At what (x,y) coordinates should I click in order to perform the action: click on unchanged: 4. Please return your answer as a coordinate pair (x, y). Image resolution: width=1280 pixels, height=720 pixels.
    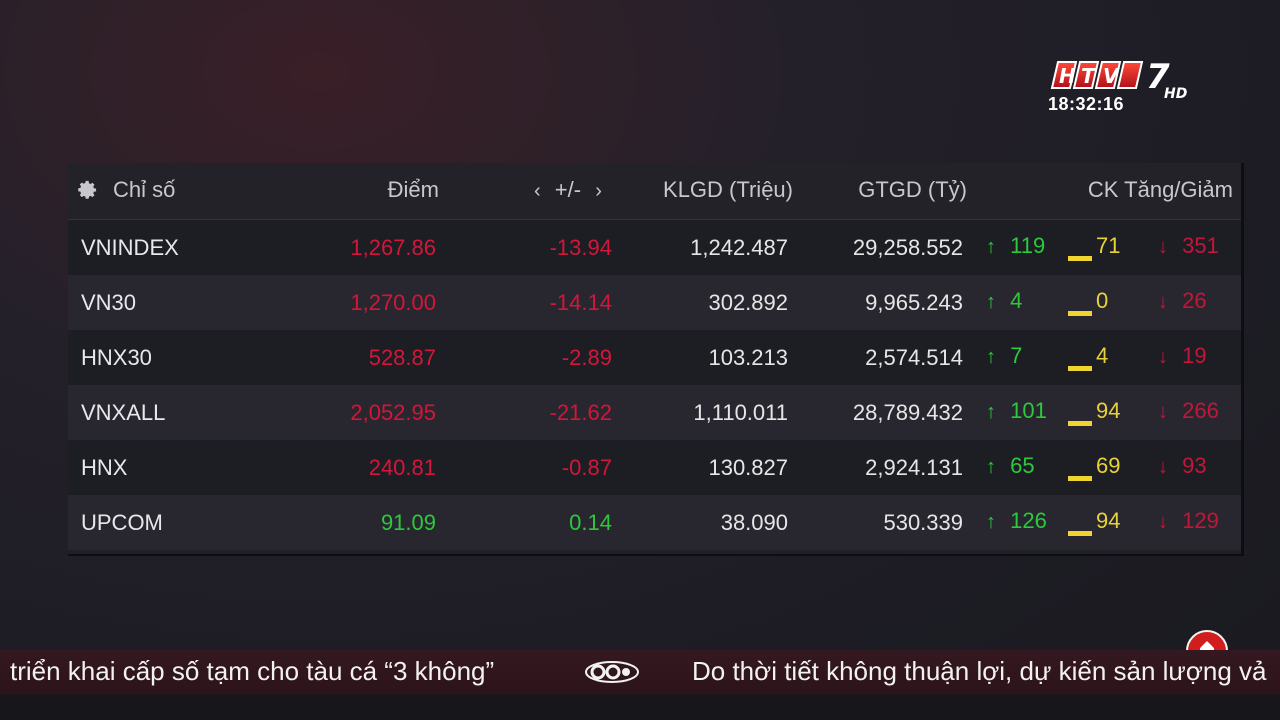
    Looking at the image, I should click on (1088, 357).